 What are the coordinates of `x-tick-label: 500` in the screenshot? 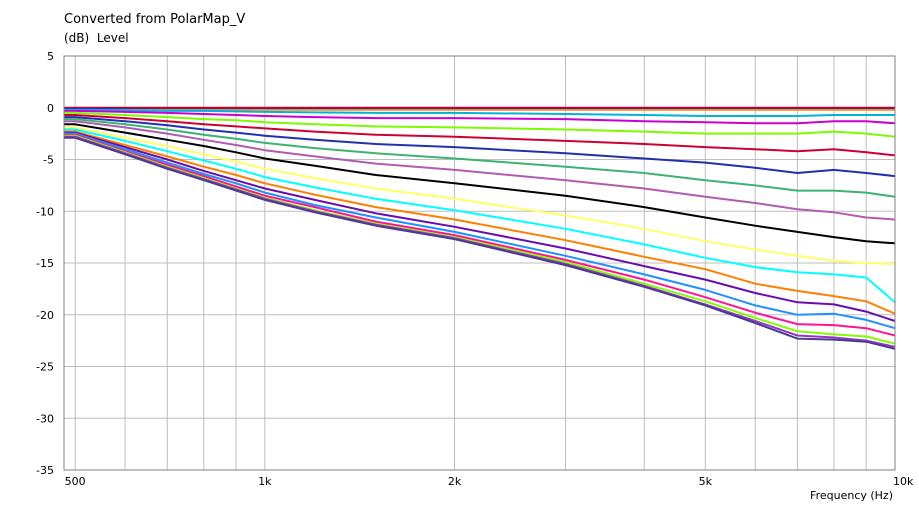 It's located at (75, 481).